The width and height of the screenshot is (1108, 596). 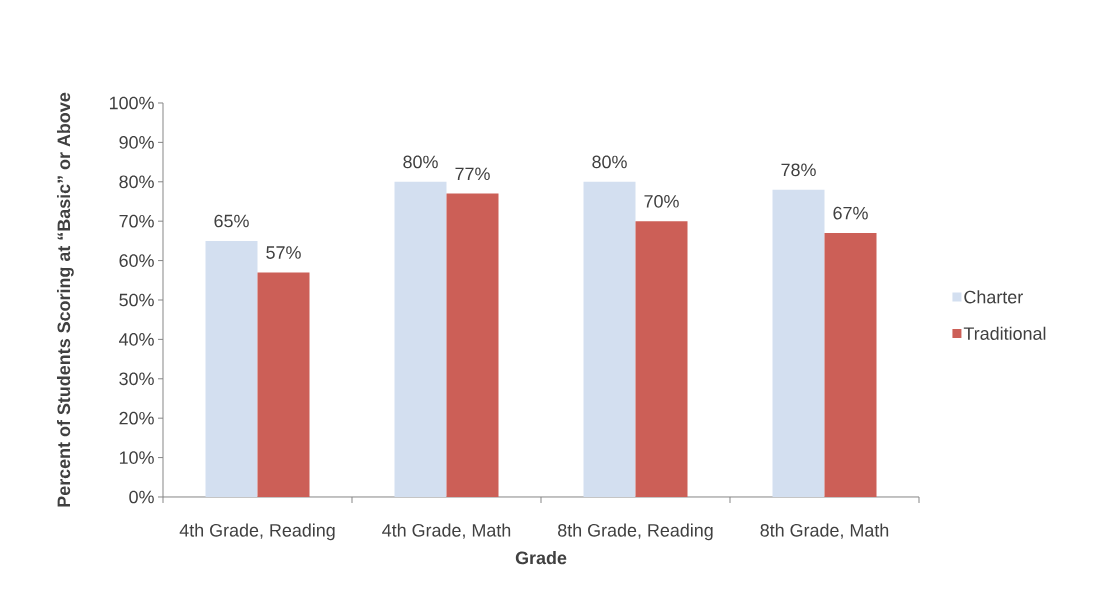 What do you see at coordinates (635, 532) in the screenshot?
I see `x-tick-label: 8th Grade, Reading` at bounding box center [635, 532].